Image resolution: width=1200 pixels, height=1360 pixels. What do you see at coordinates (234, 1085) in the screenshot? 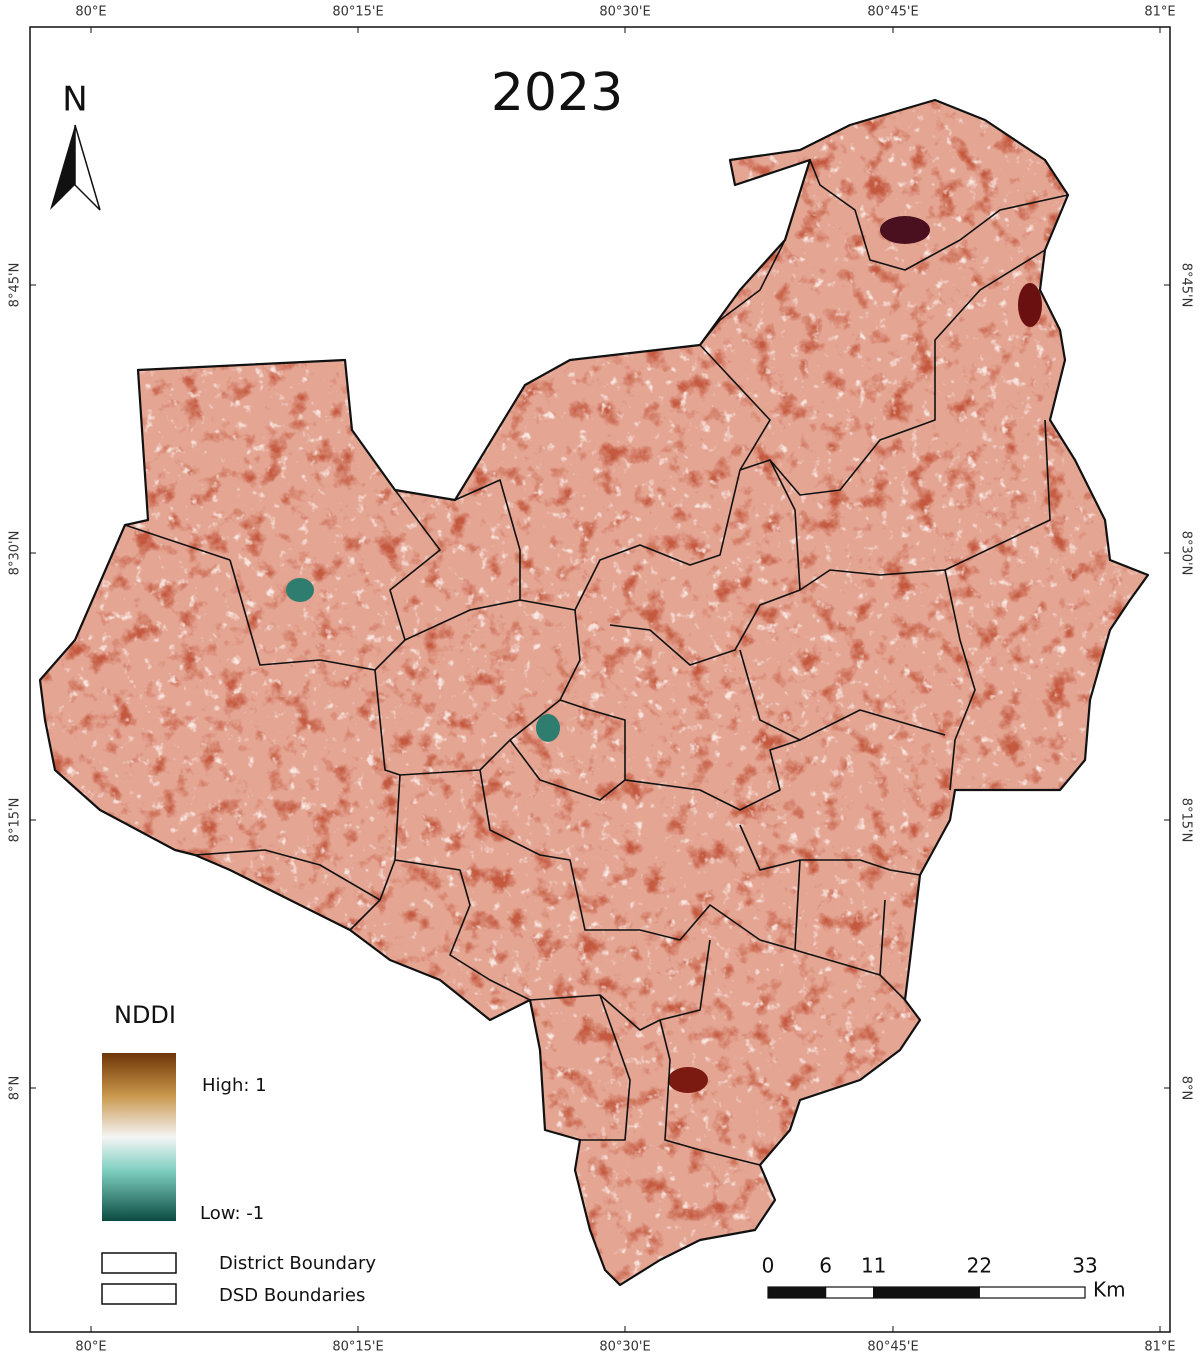
I see `legend-high: High: 1` at bounding box center [234, 1085].